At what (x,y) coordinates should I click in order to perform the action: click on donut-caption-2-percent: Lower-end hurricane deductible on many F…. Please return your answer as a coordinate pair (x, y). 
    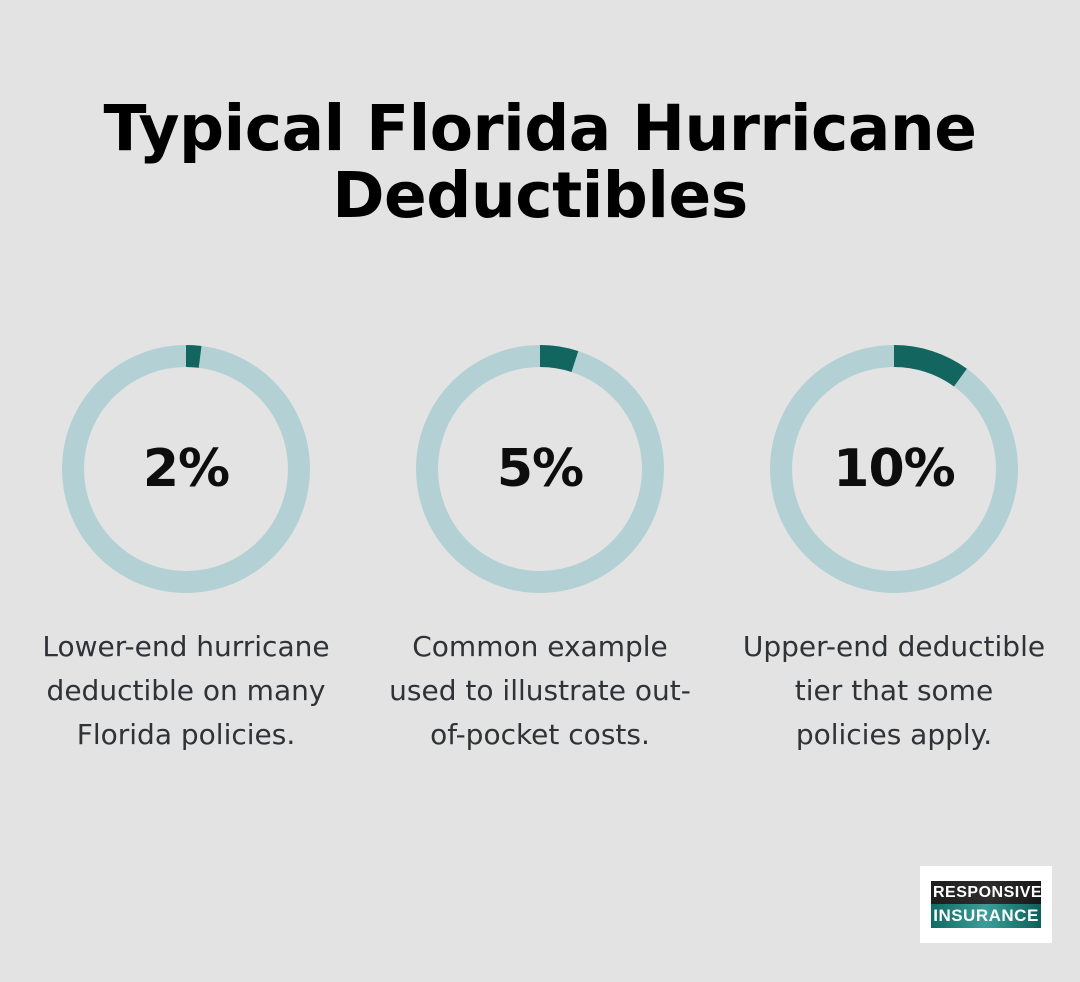
    Looking at the image, I should click on (186, 691).